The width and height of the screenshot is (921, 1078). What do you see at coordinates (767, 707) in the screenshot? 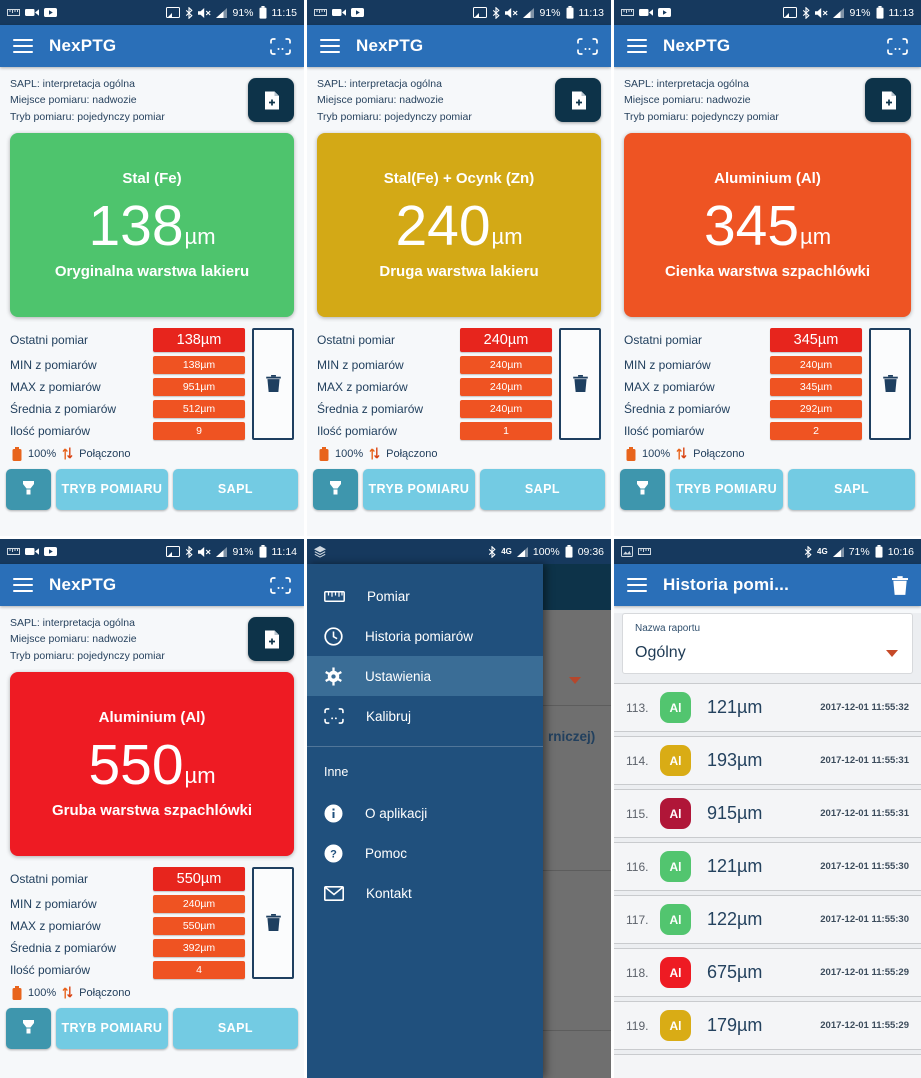
I see `history-row: 113. Al 121µm 2017-12-01 11:55:32` at bounding box center [767, 707].